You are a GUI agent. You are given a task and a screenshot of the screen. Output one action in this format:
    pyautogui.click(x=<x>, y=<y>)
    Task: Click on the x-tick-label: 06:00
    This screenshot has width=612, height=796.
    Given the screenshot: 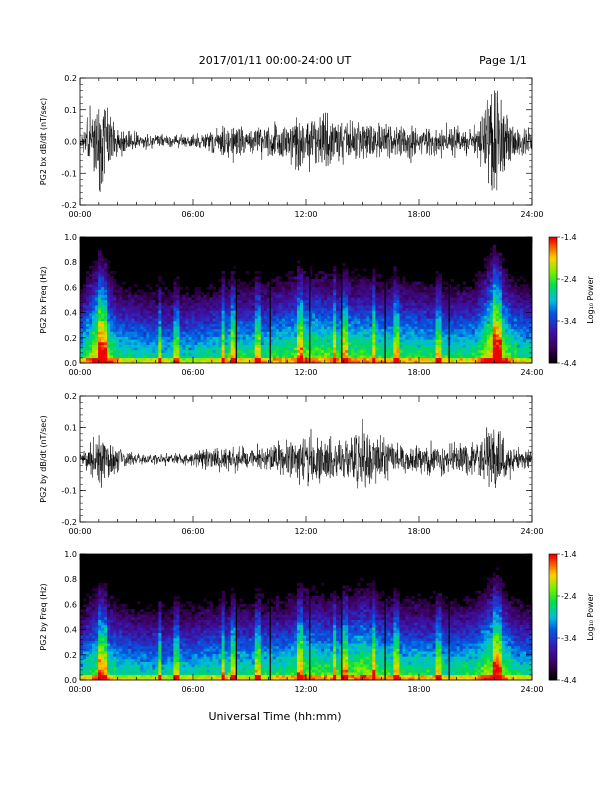 What is the action you would take?
    pyautogui.click(x=192, y=372)
    